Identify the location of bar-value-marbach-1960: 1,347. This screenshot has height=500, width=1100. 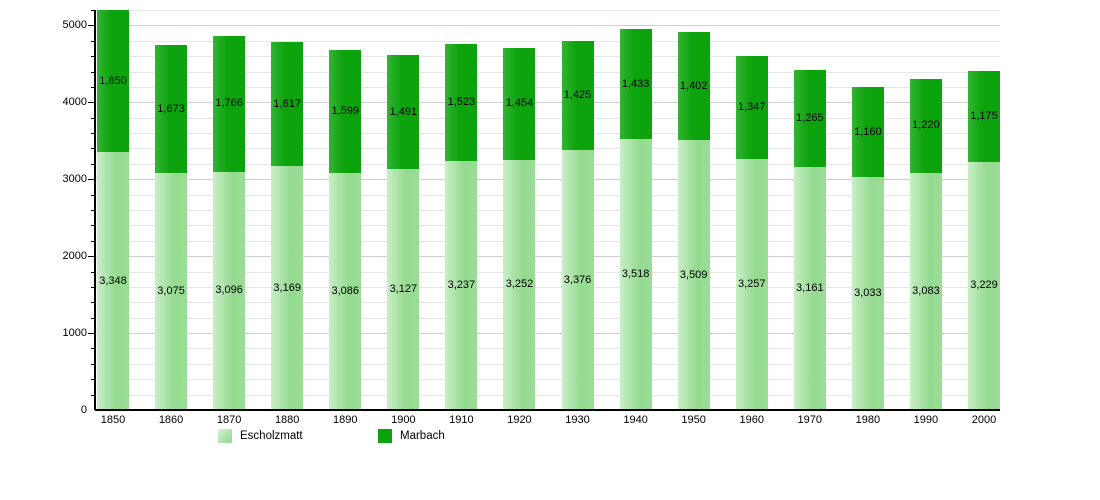
(751, 107).